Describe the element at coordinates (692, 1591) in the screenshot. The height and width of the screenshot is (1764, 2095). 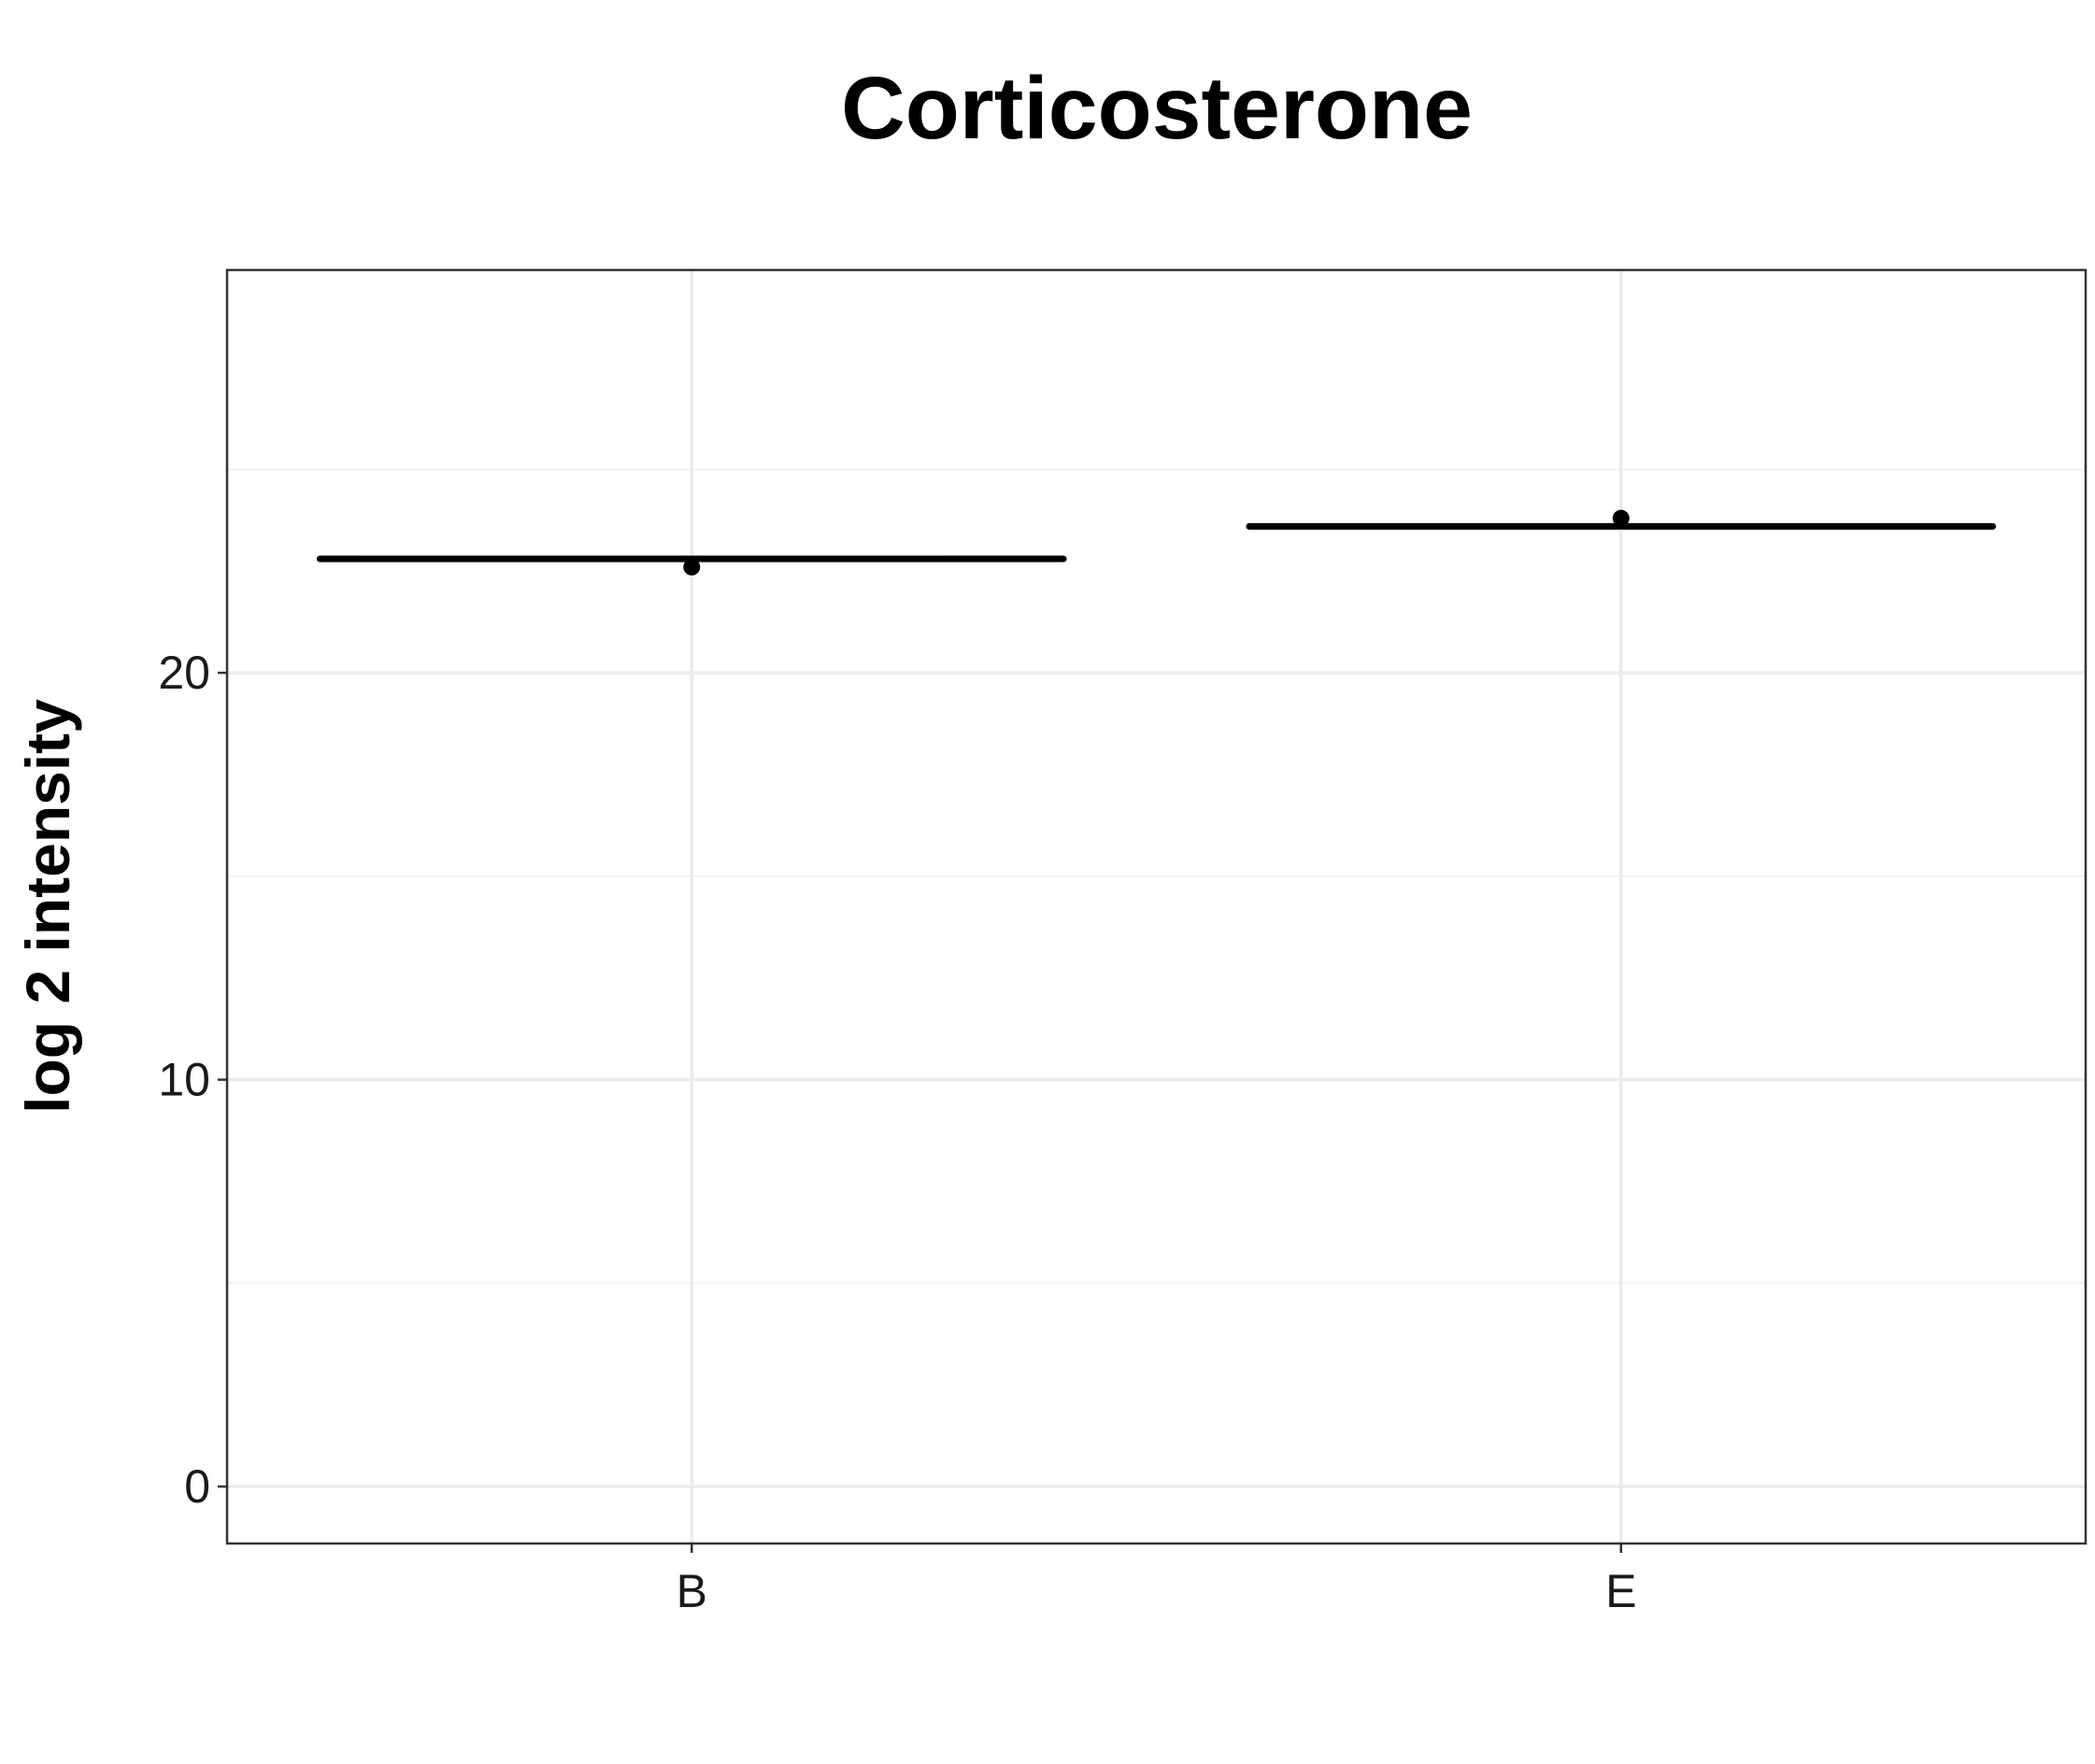
I see `x-tick-label: B` at that location.